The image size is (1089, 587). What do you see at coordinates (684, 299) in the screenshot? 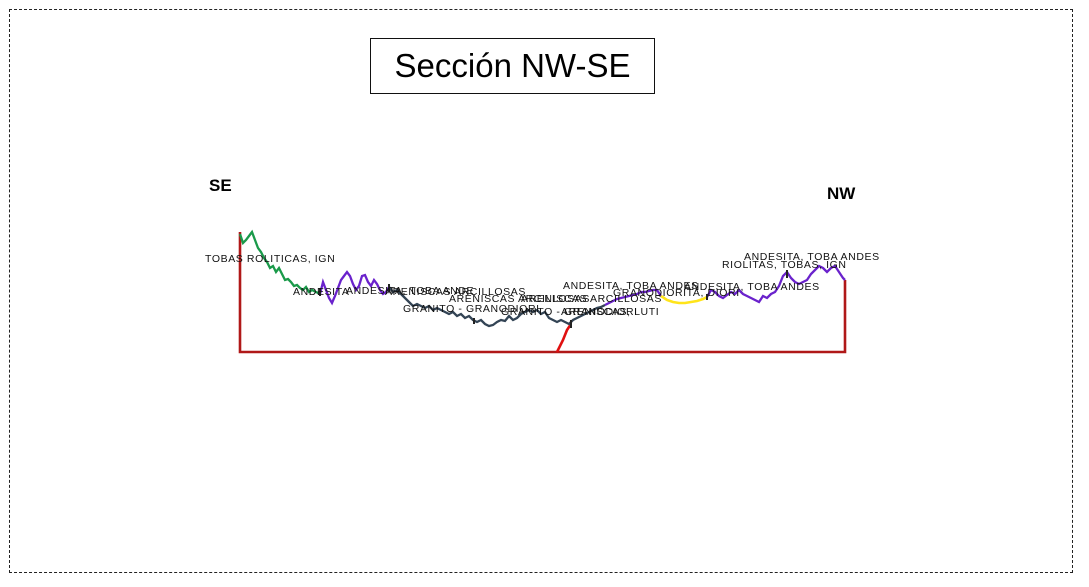
I see `profile-segment-granodiorita` at bounding box center [684, 299].